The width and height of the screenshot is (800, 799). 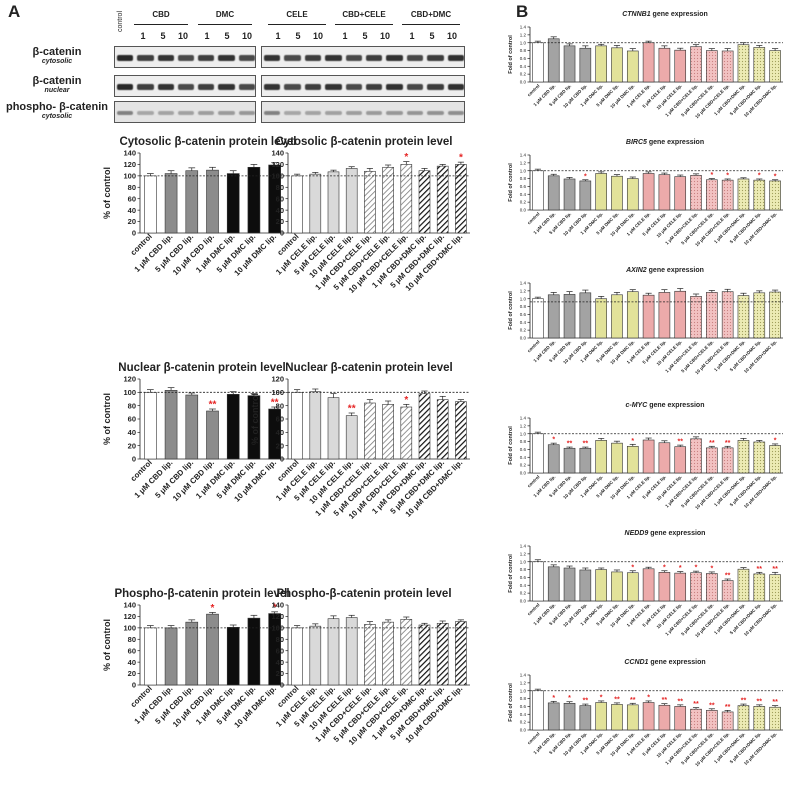 What do you see at coordinates (760, 619) in the screenshot?
I see `category-label: 10 μM CBD+DMC lip.` at bounding box center [760, 619].